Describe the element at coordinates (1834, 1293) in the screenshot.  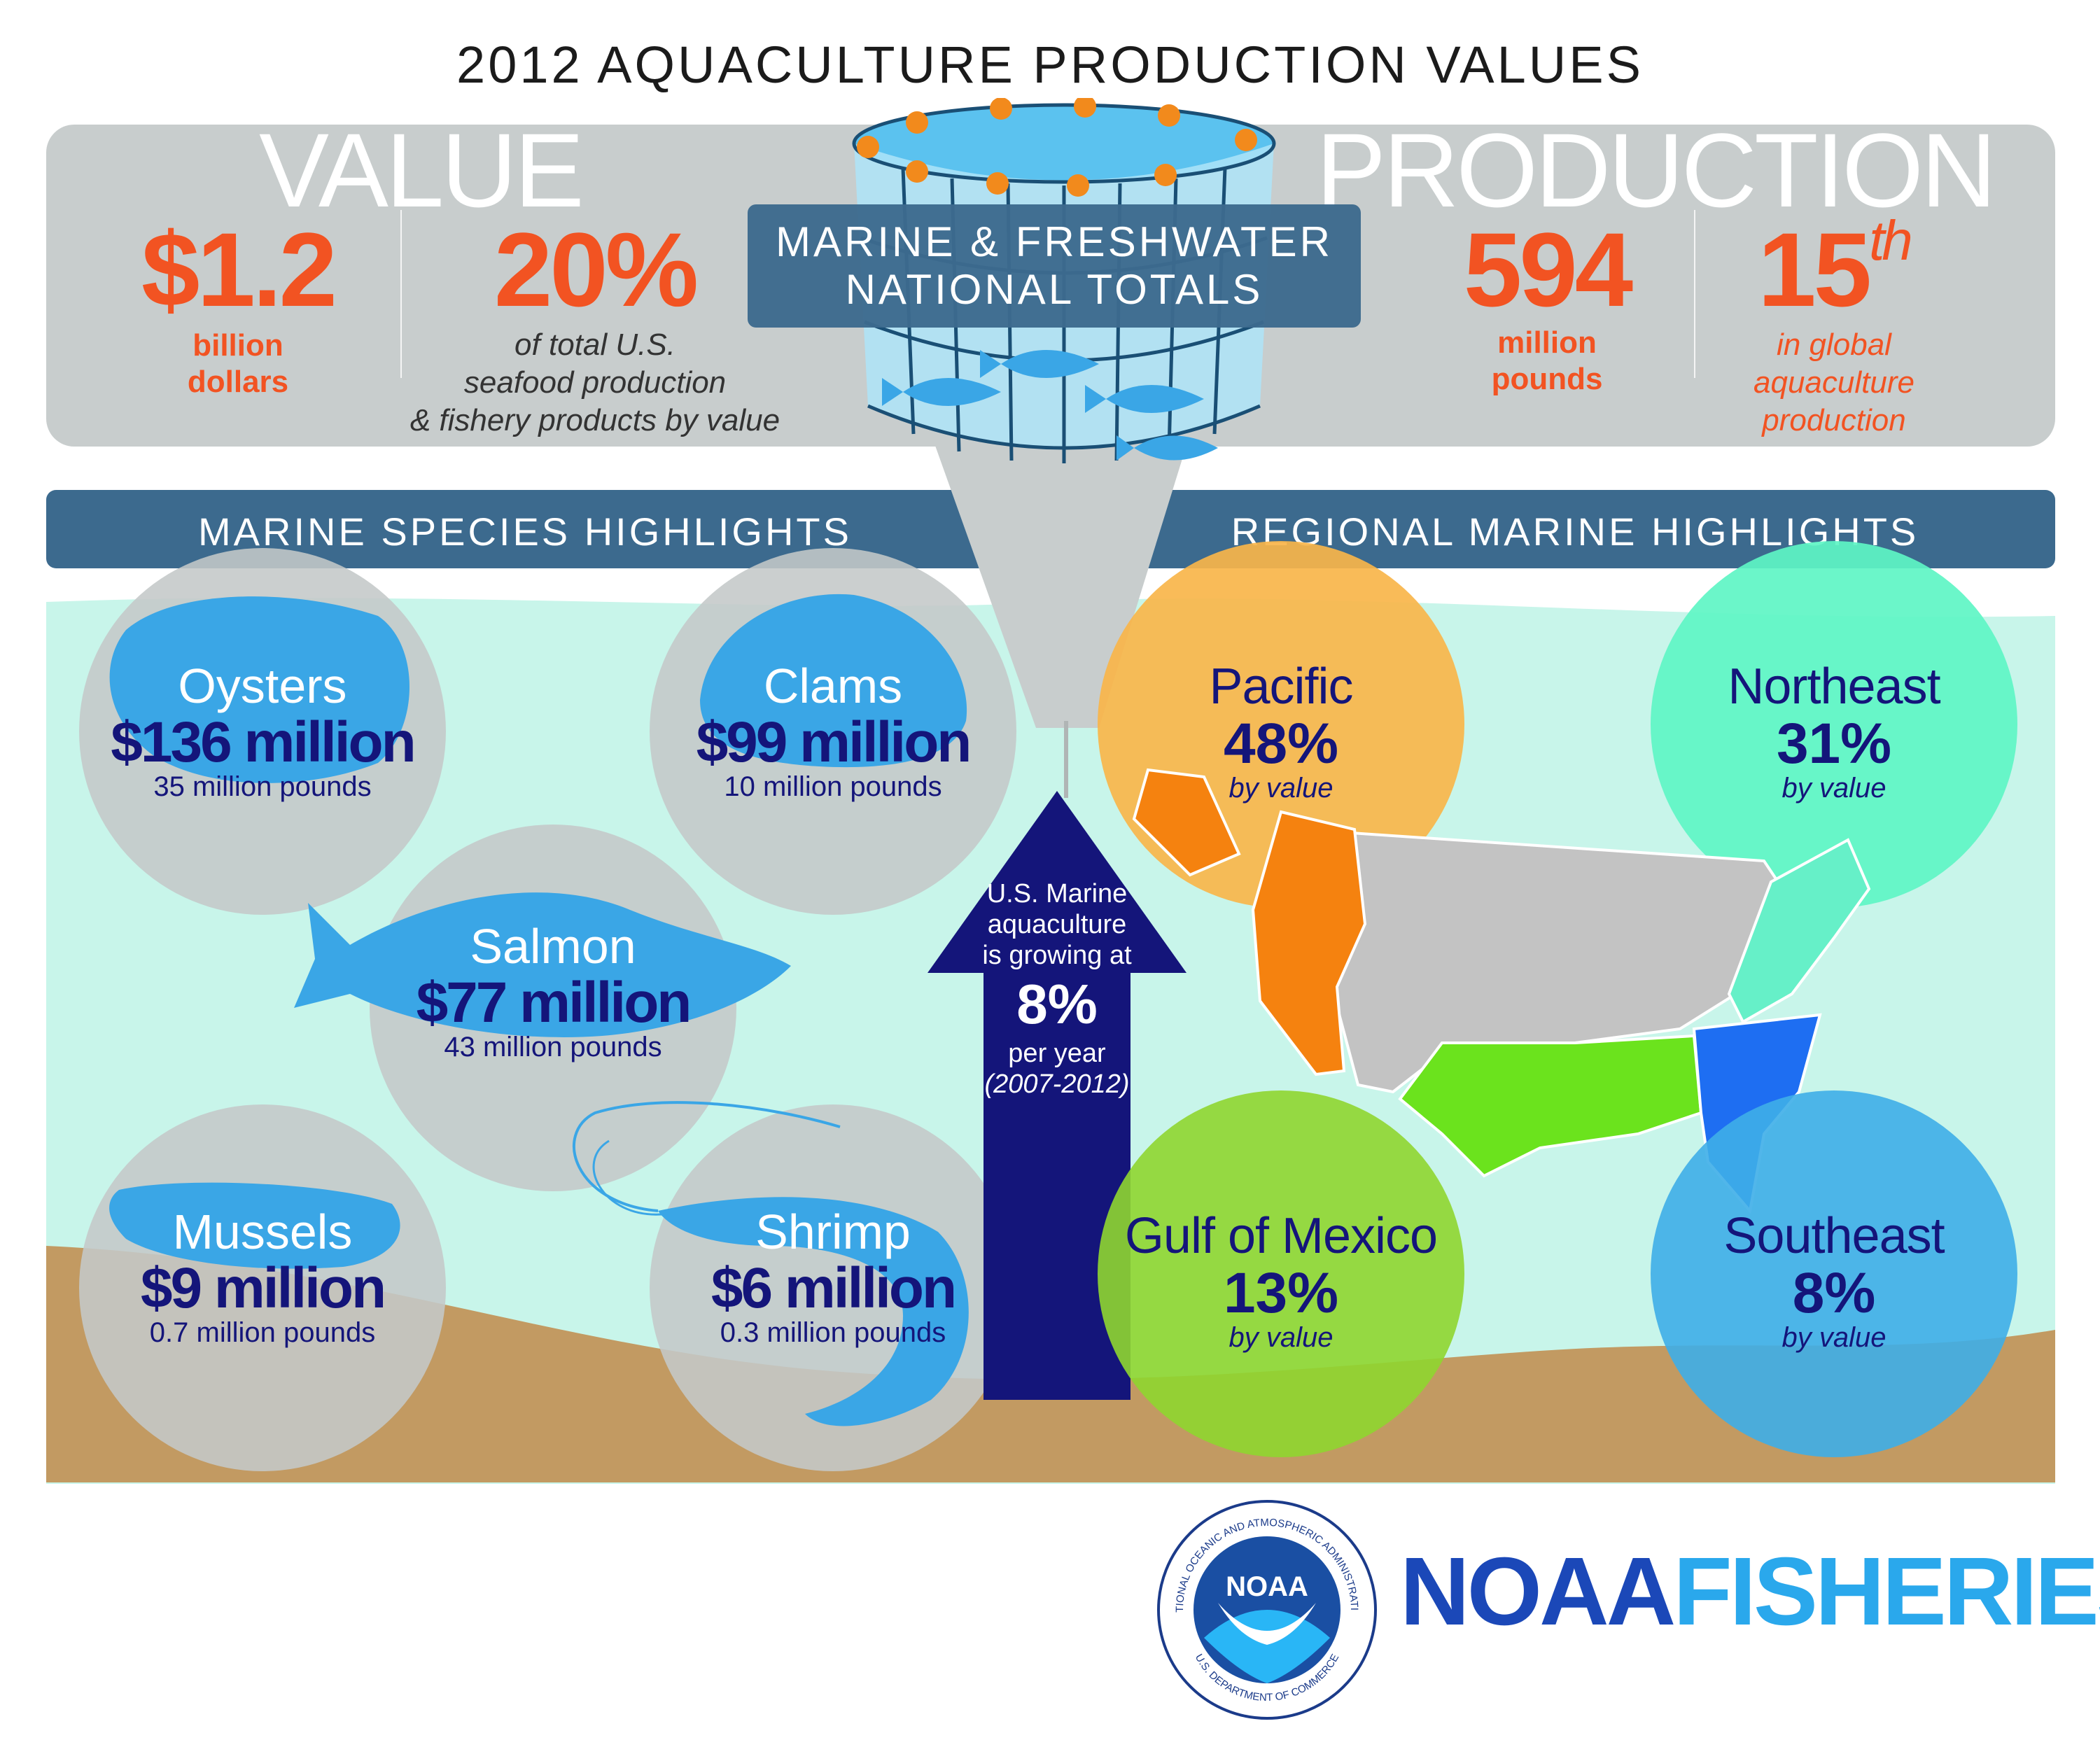
I see `region-pct: 8%` at that location.